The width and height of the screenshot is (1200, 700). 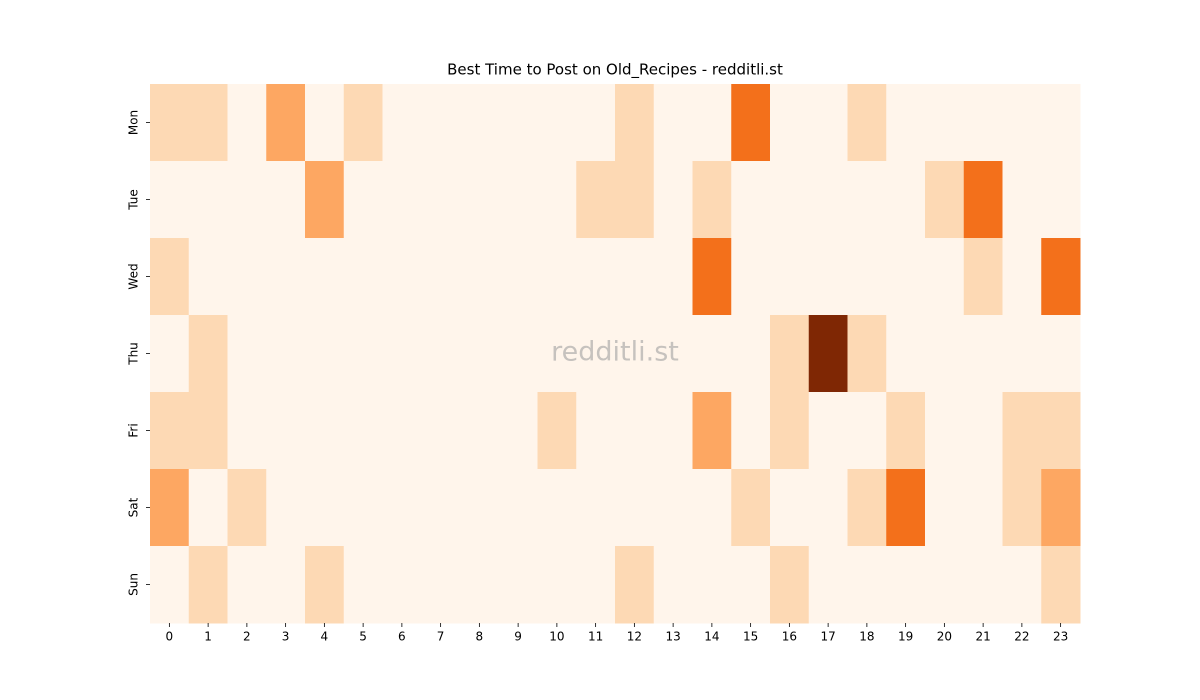 What do you see at coordinates (905, 637) in the screenshot?
I see `x-tick-label: 19` at bounding box center [905, 637].